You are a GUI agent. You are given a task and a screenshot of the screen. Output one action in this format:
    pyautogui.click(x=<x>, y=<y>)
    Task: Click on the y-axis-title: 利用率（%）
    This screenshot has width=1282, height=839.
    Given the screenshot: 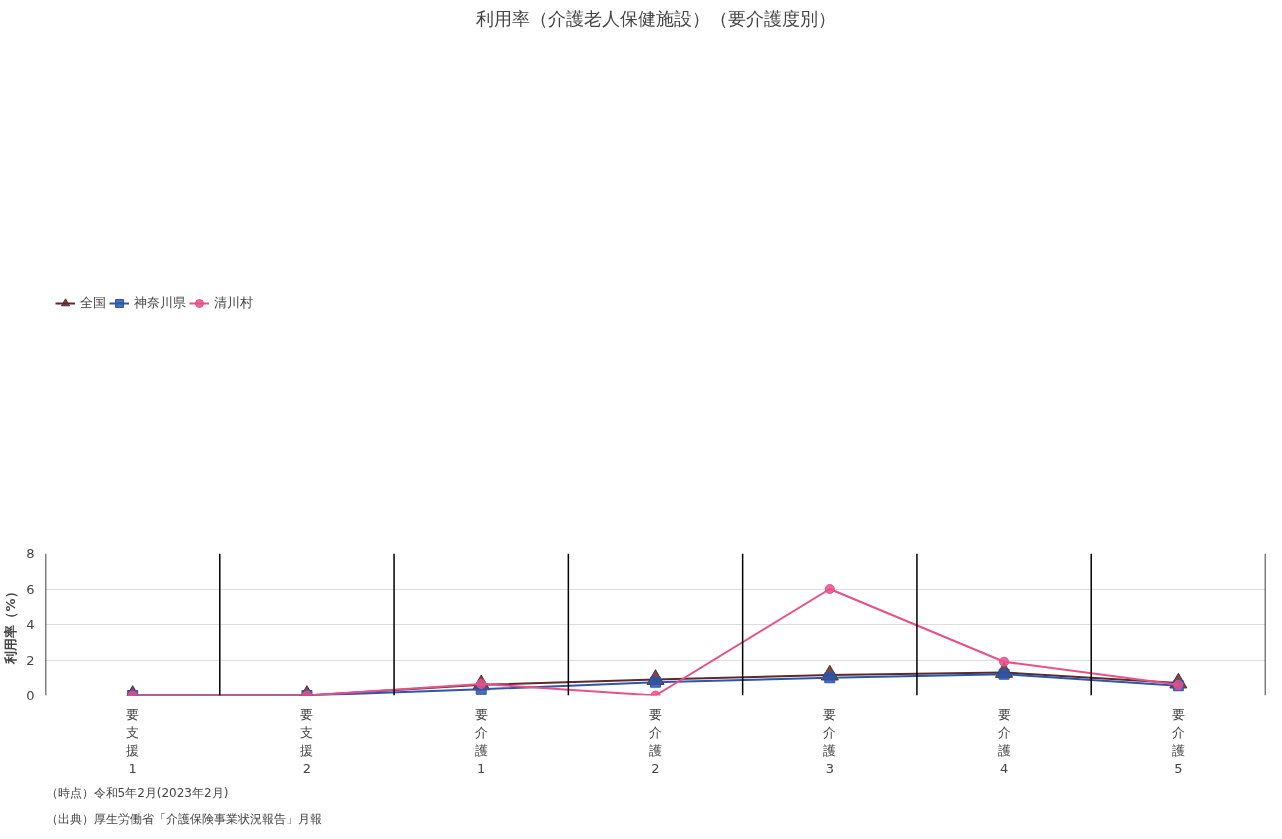 What is the action you would take?
    pyautogui.click(x=11, y=625)
    